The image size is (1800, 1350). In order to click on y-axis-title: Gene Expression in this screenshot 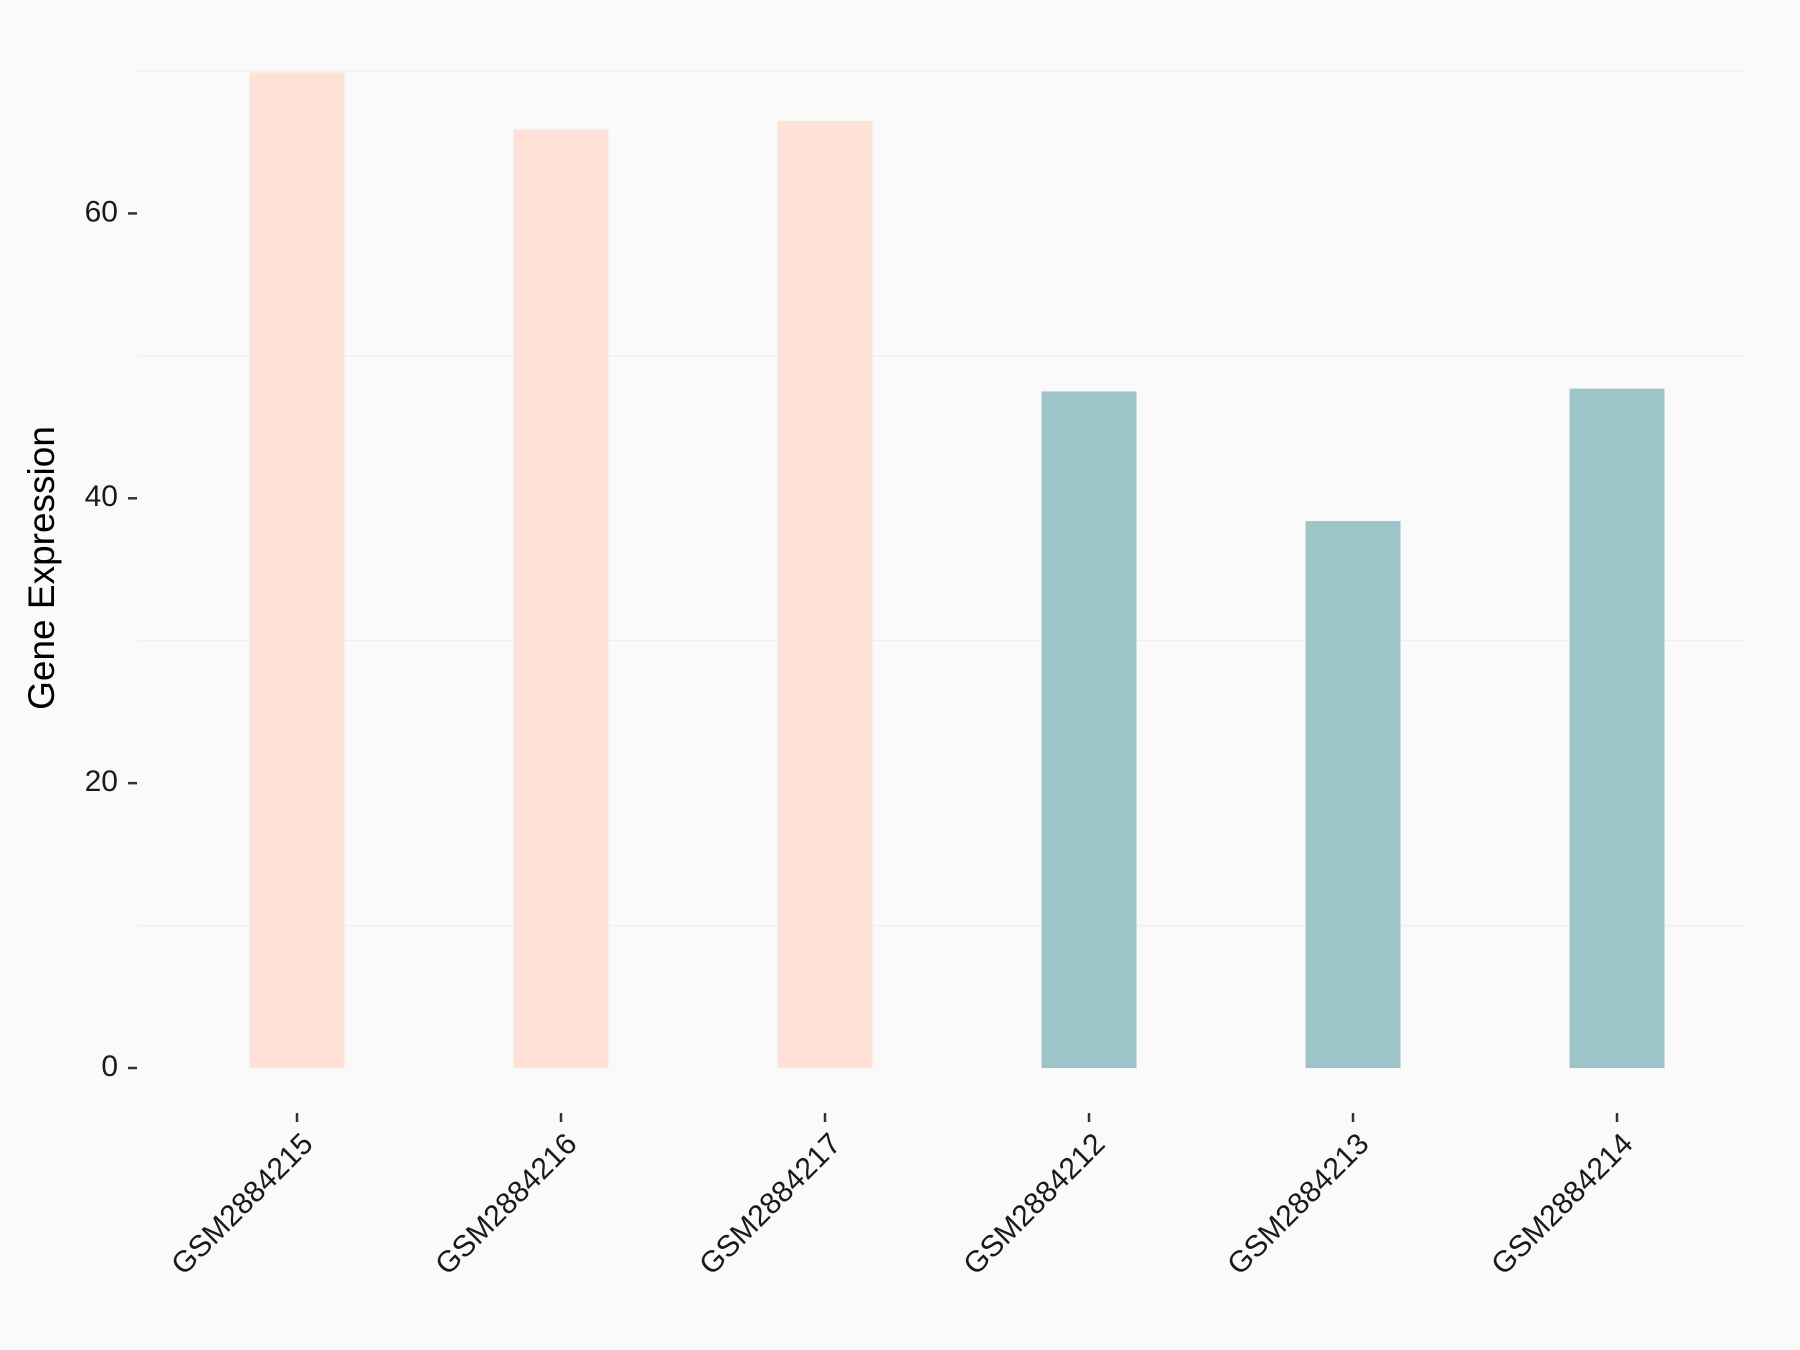, I will do `click(41, 568)`.